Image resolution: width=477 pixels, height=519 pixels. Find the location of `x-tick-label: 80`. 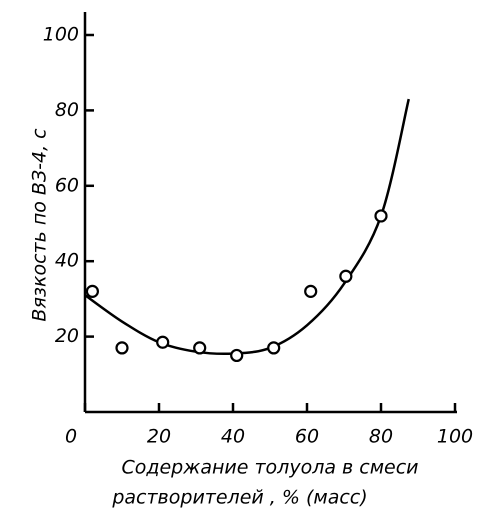

x-tick-label: 80 is located at coordinates (381, 437).